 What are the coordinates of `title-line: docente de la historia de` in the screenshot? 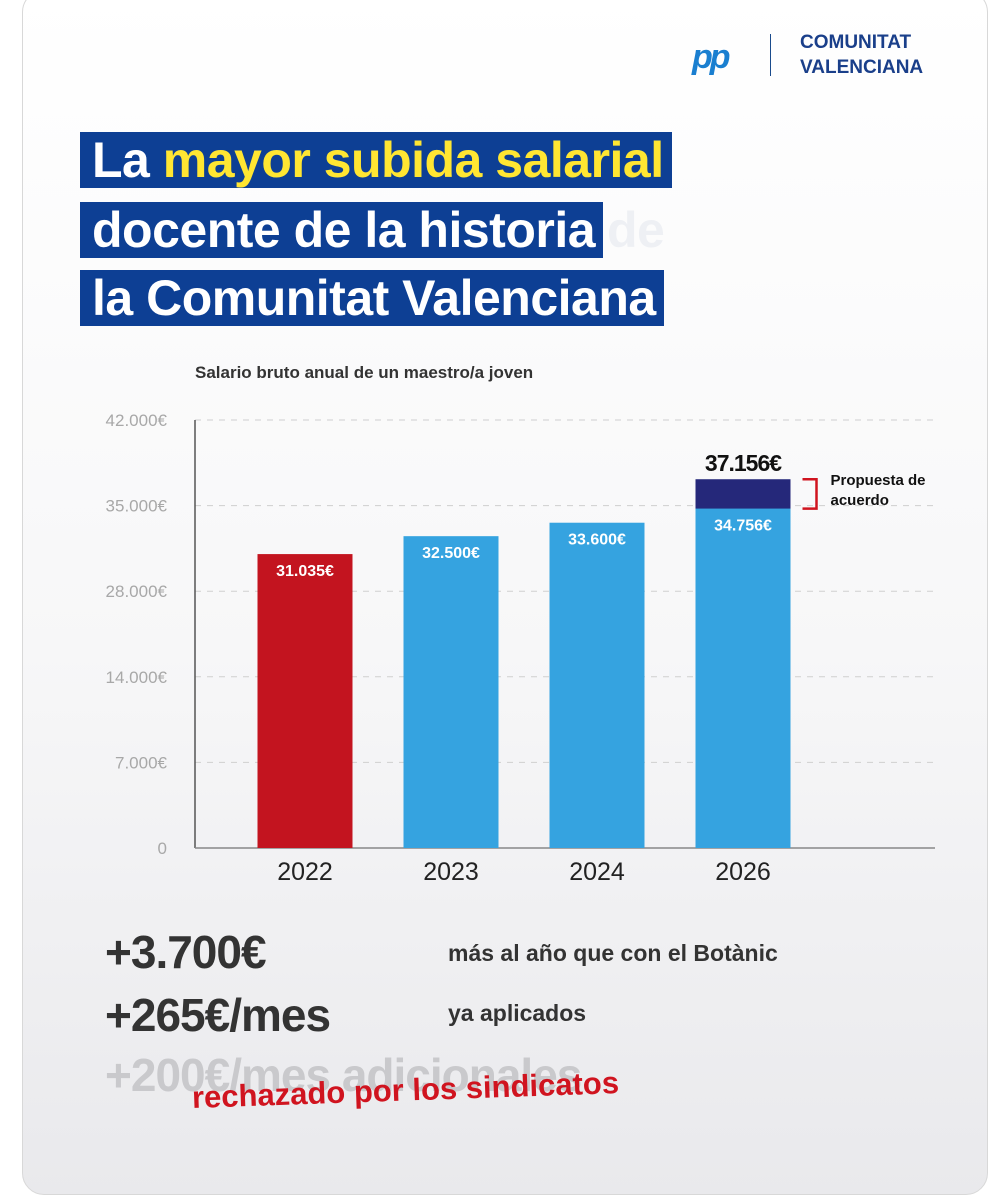 It's located at (372, 230).